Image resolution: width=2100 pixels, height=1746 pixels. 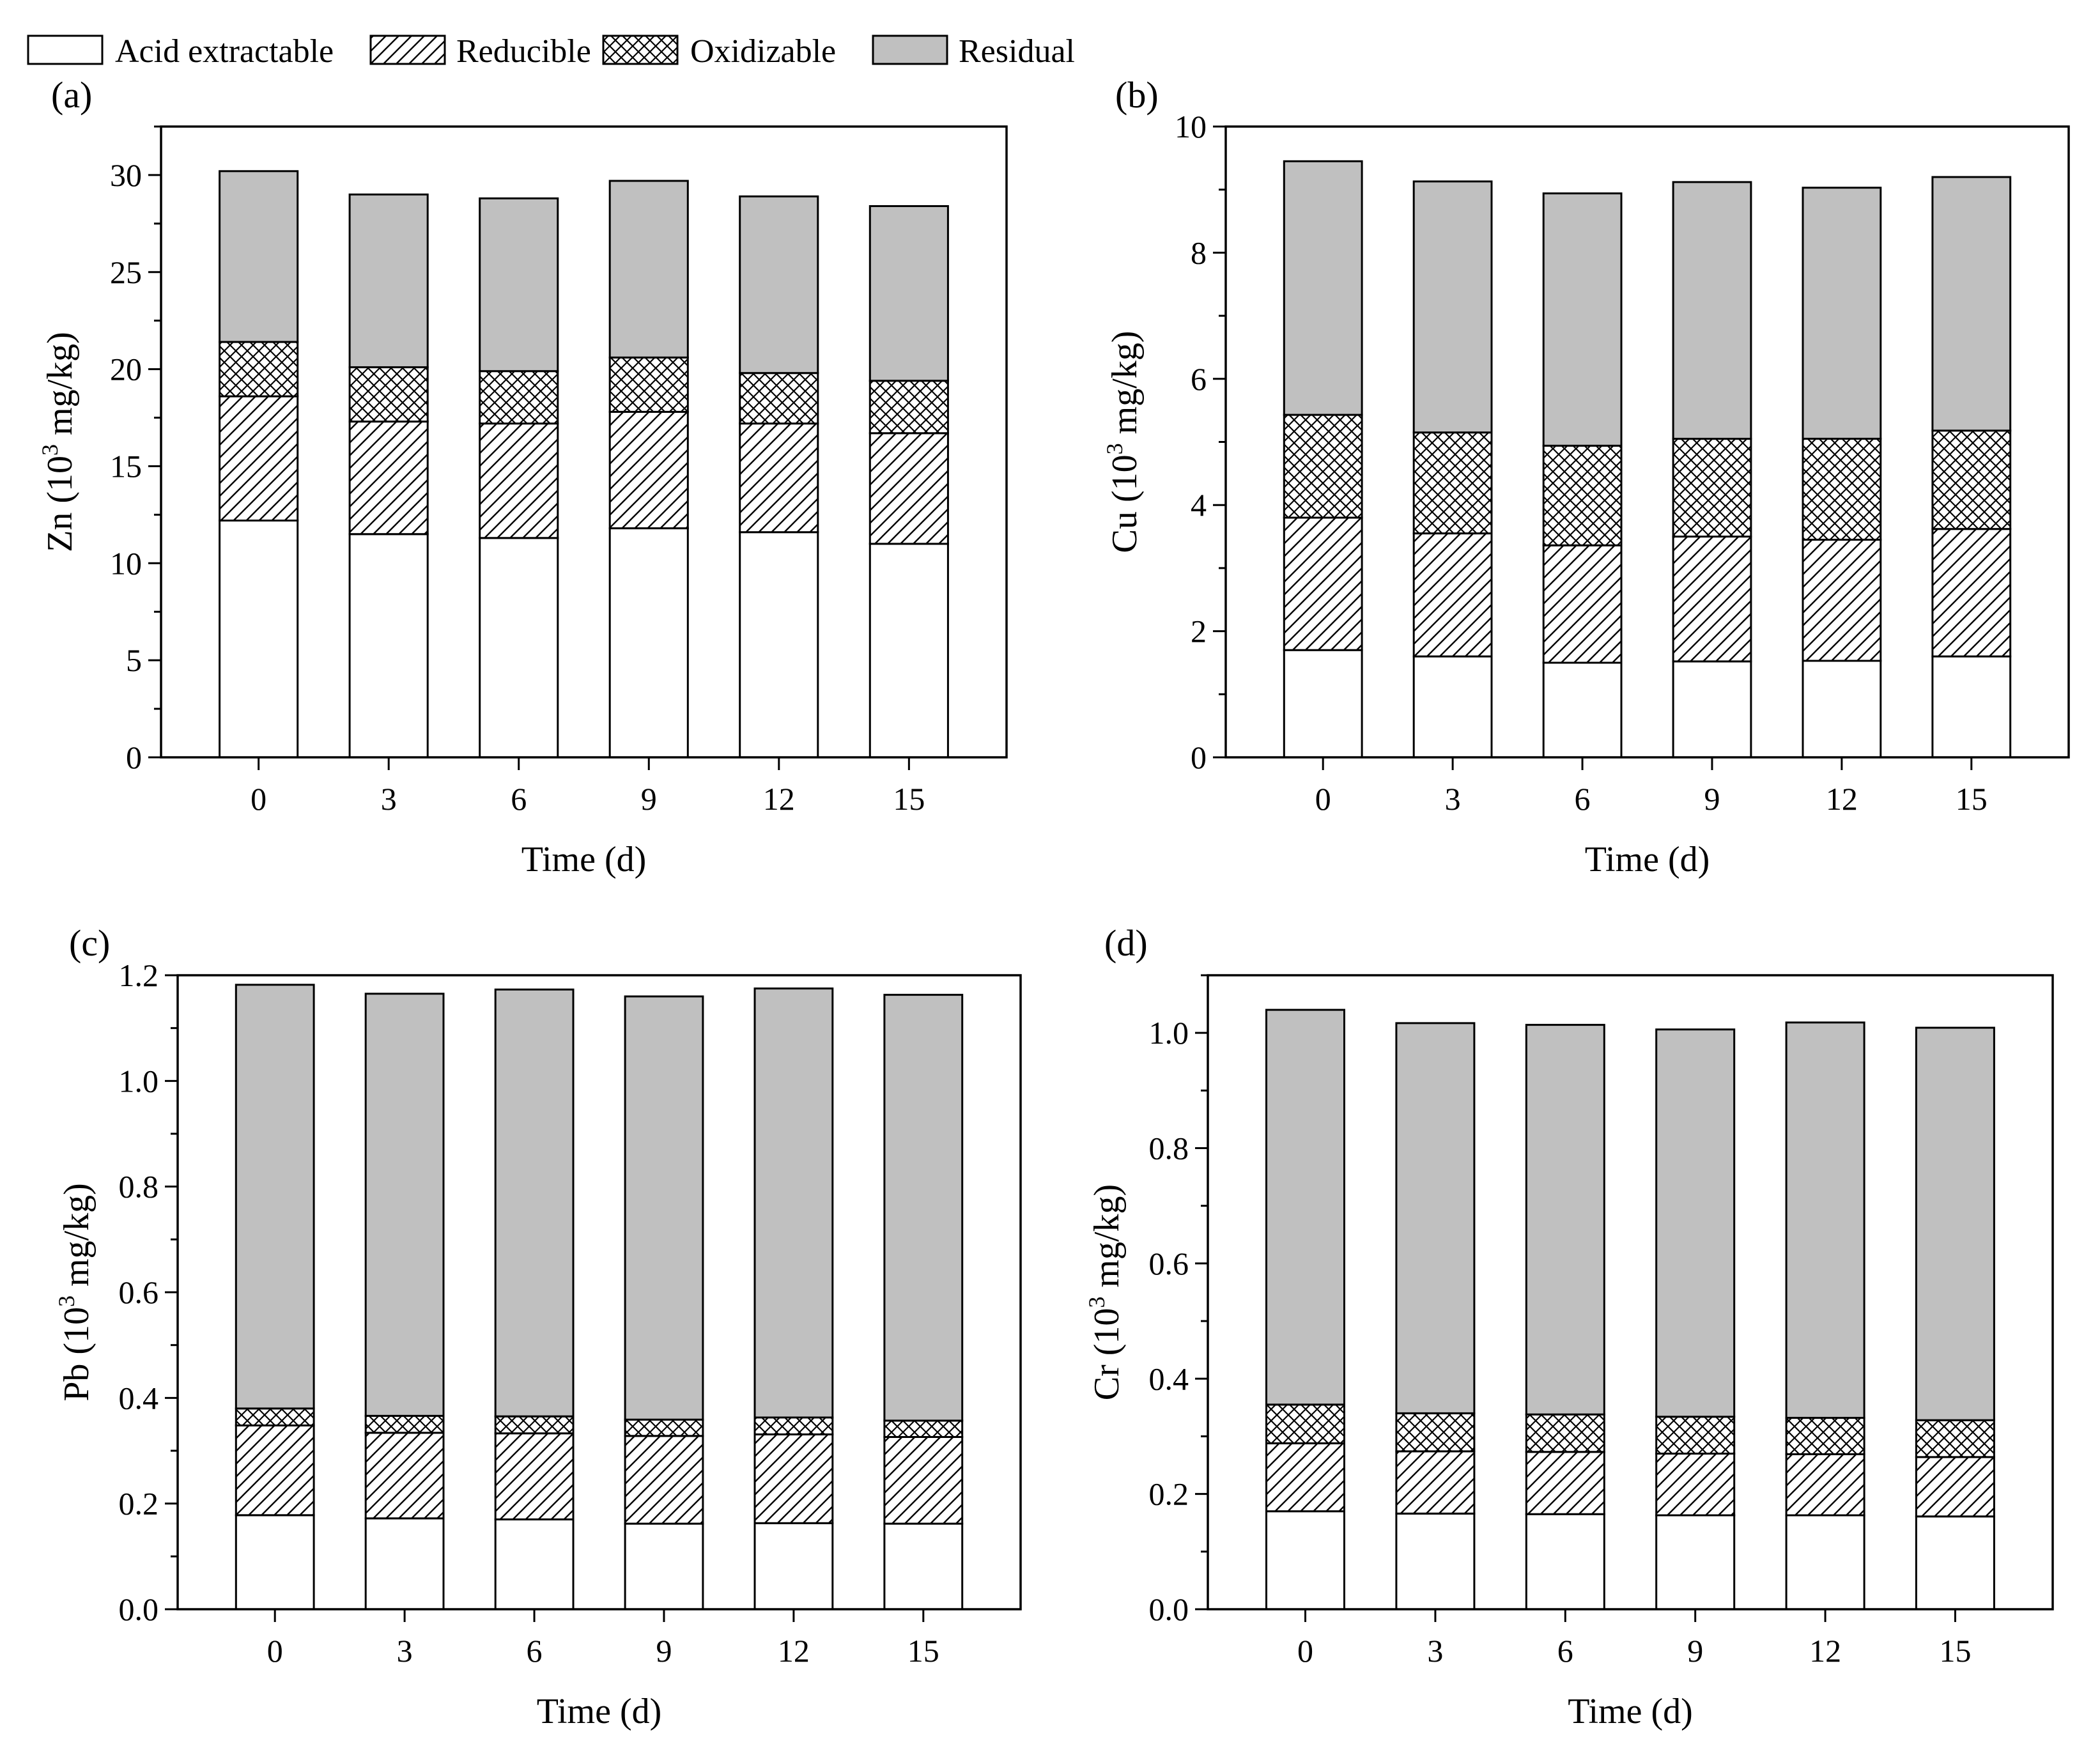 What do you see at coordinates (480, 51) in the screenshot?
I see `legend-item-reducible: Reducible` at bounding box center [480, 51].